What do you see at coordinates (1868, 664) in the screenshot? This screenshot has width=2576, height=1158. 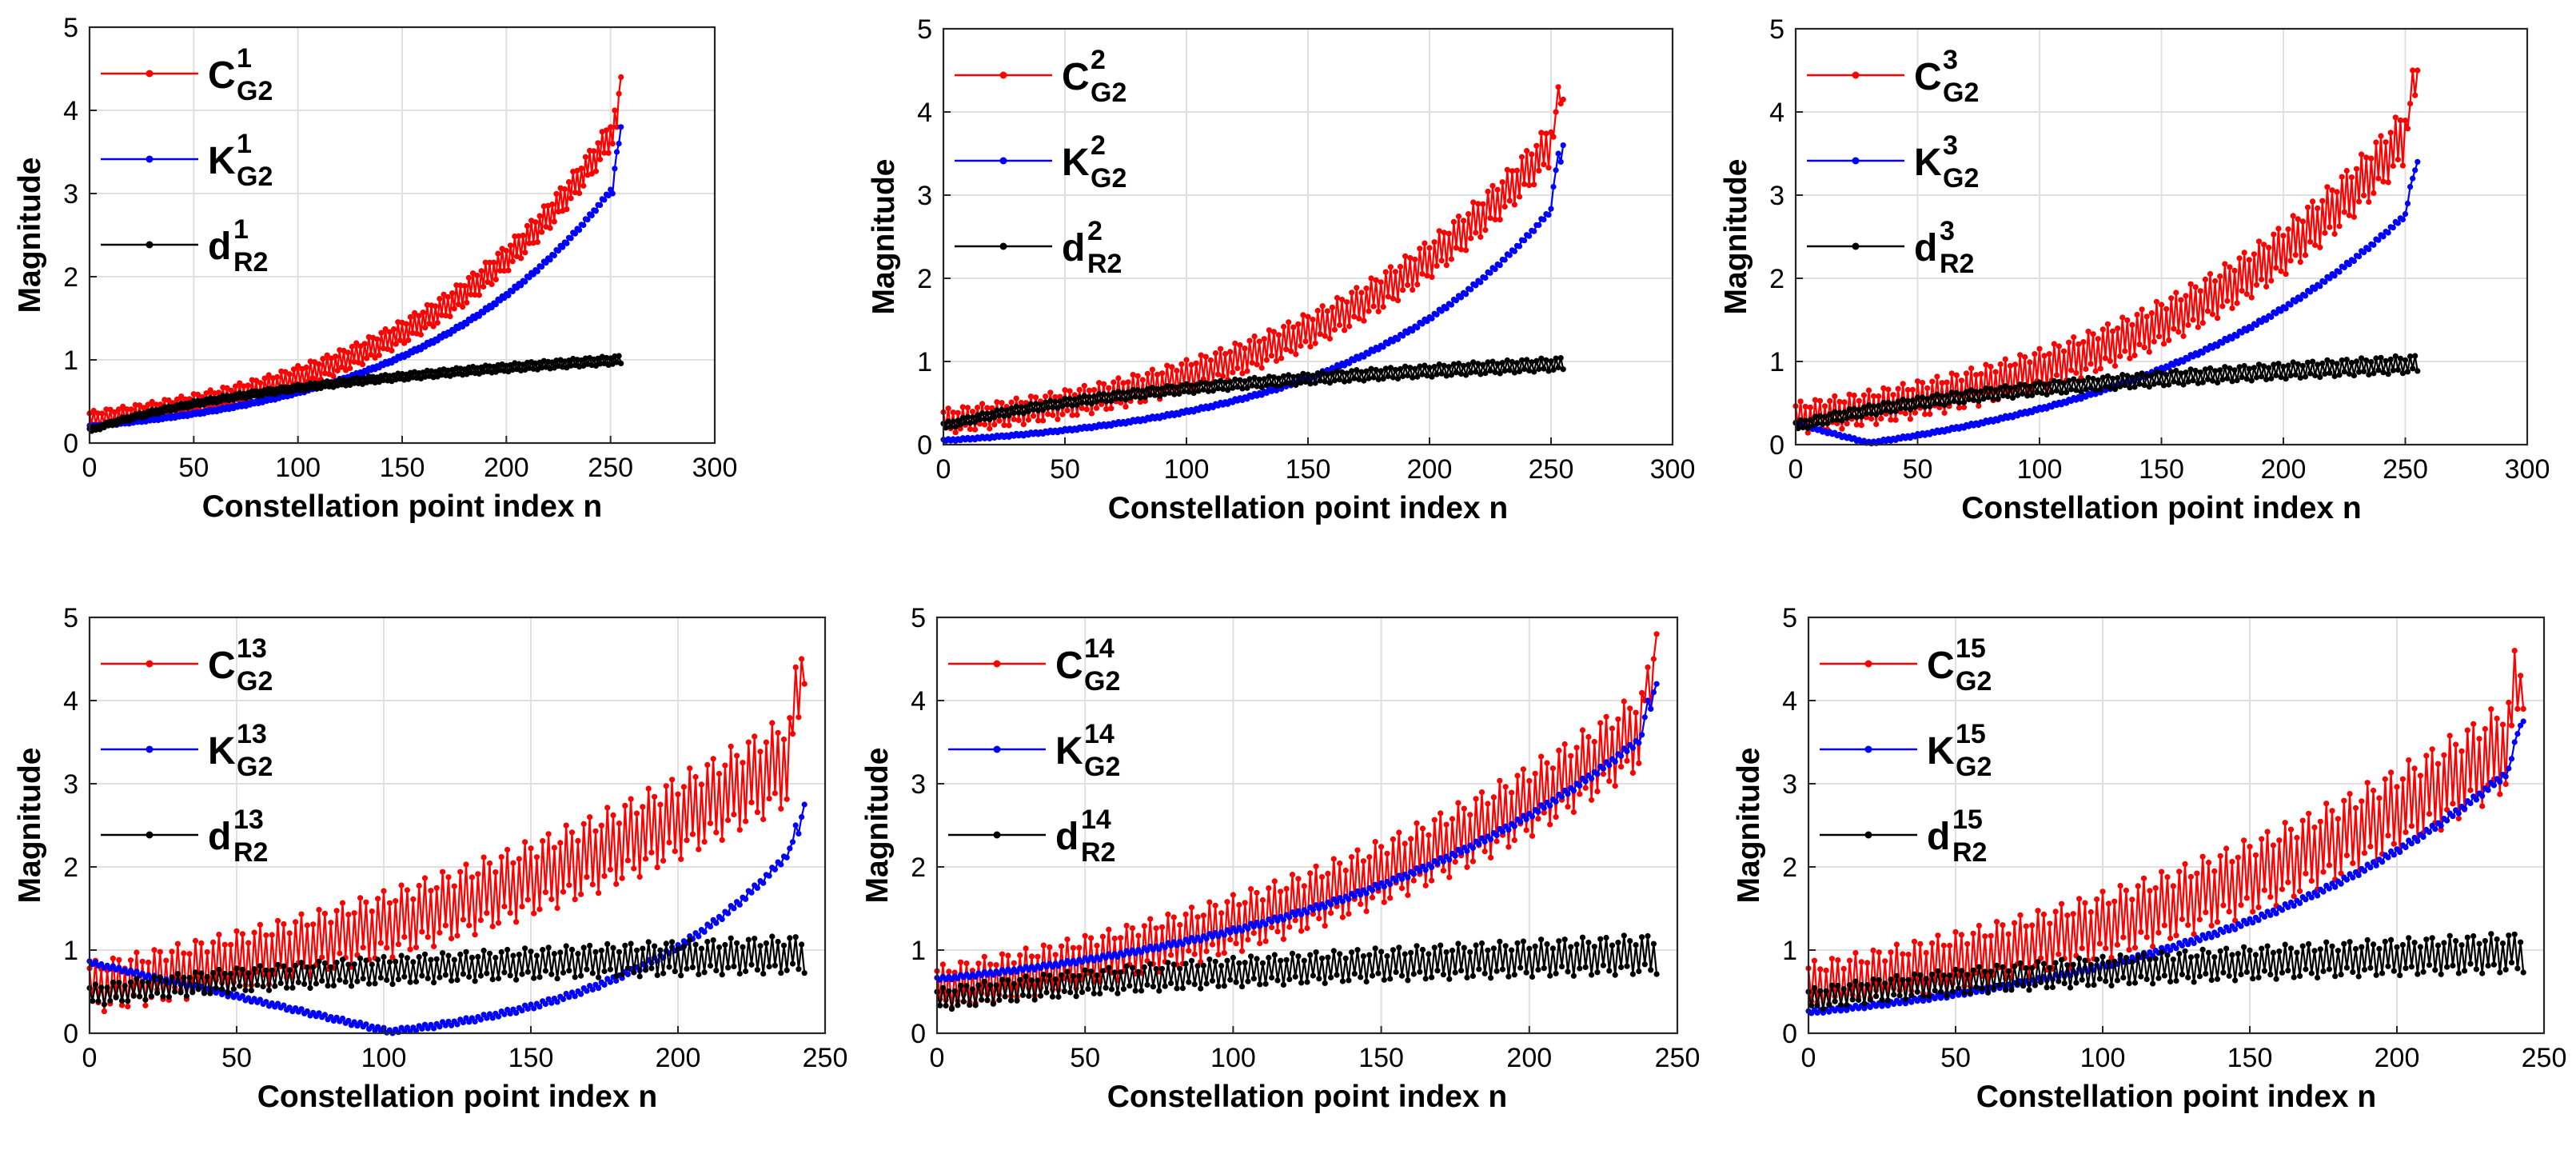 I see `legend-marker` at bounding box center [1868, 664].